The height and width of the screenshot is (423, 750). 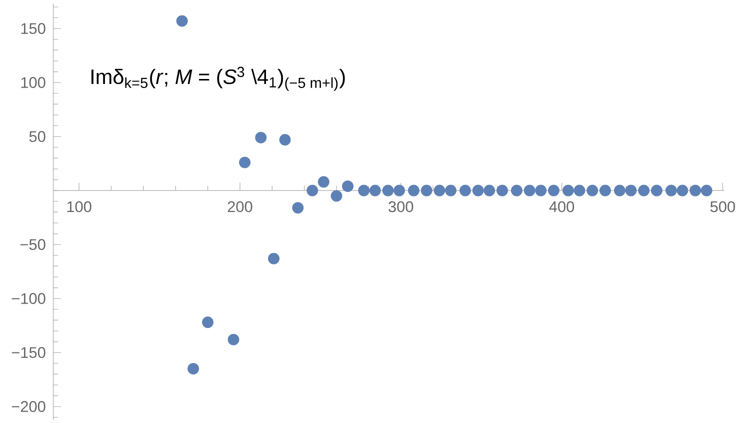 What do you see at coordinates (218, 78) in the screenshot?
I see `chart-title: Imδ$_{k=5}$(r; M = (S$^{3}$ \4$_{1}$)$_{(−5 m+l)}$)` at bounding box center [218, 78].